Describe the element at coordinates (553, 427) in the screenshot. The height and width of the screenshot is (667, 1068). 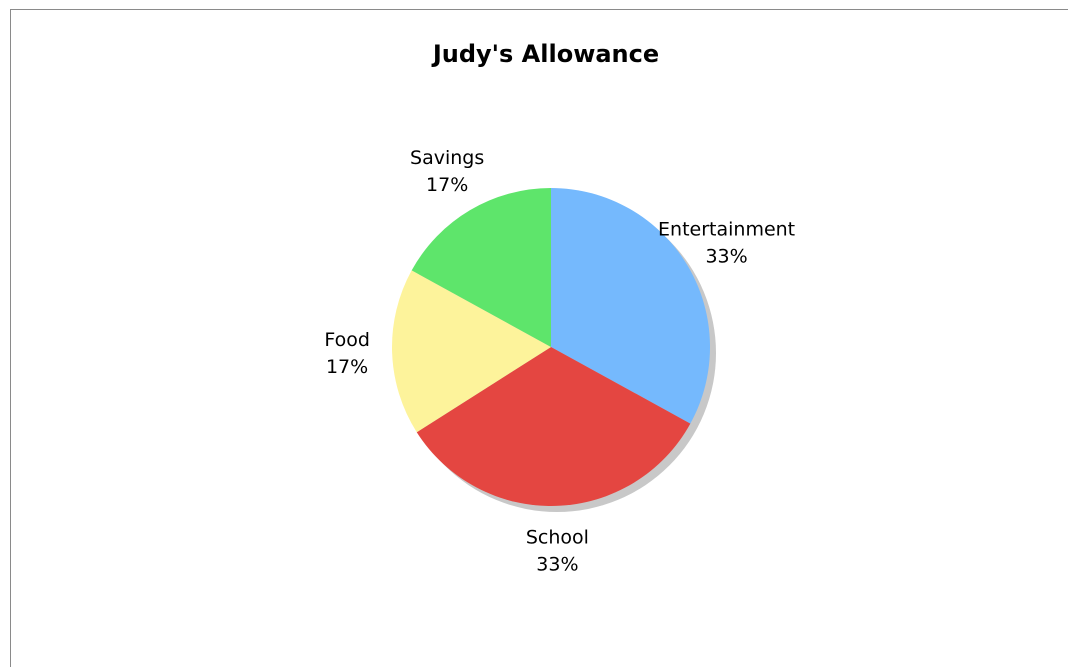
I see `pie-slice-school` at that location.